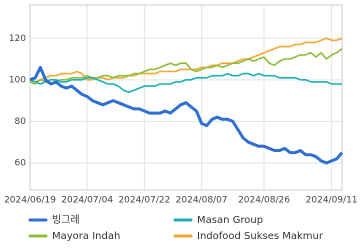 The width and height of the screenshot is (360, 248). Describe the element at coordinates (202, 201) in the screenshot. I see `x-tick-label: 2024/08/07` at that location.